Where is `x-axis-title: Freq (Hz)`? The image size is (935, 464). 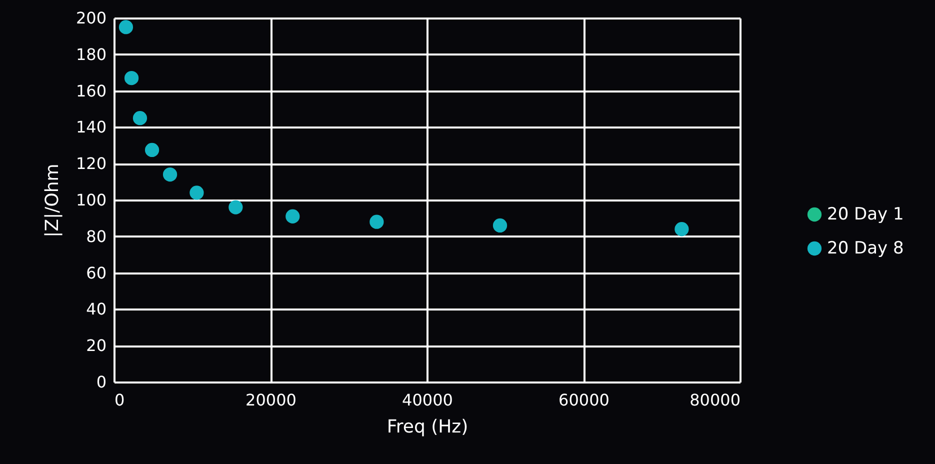 x-axis-title: Freq (Hz) is located at coordinates (427, 427).